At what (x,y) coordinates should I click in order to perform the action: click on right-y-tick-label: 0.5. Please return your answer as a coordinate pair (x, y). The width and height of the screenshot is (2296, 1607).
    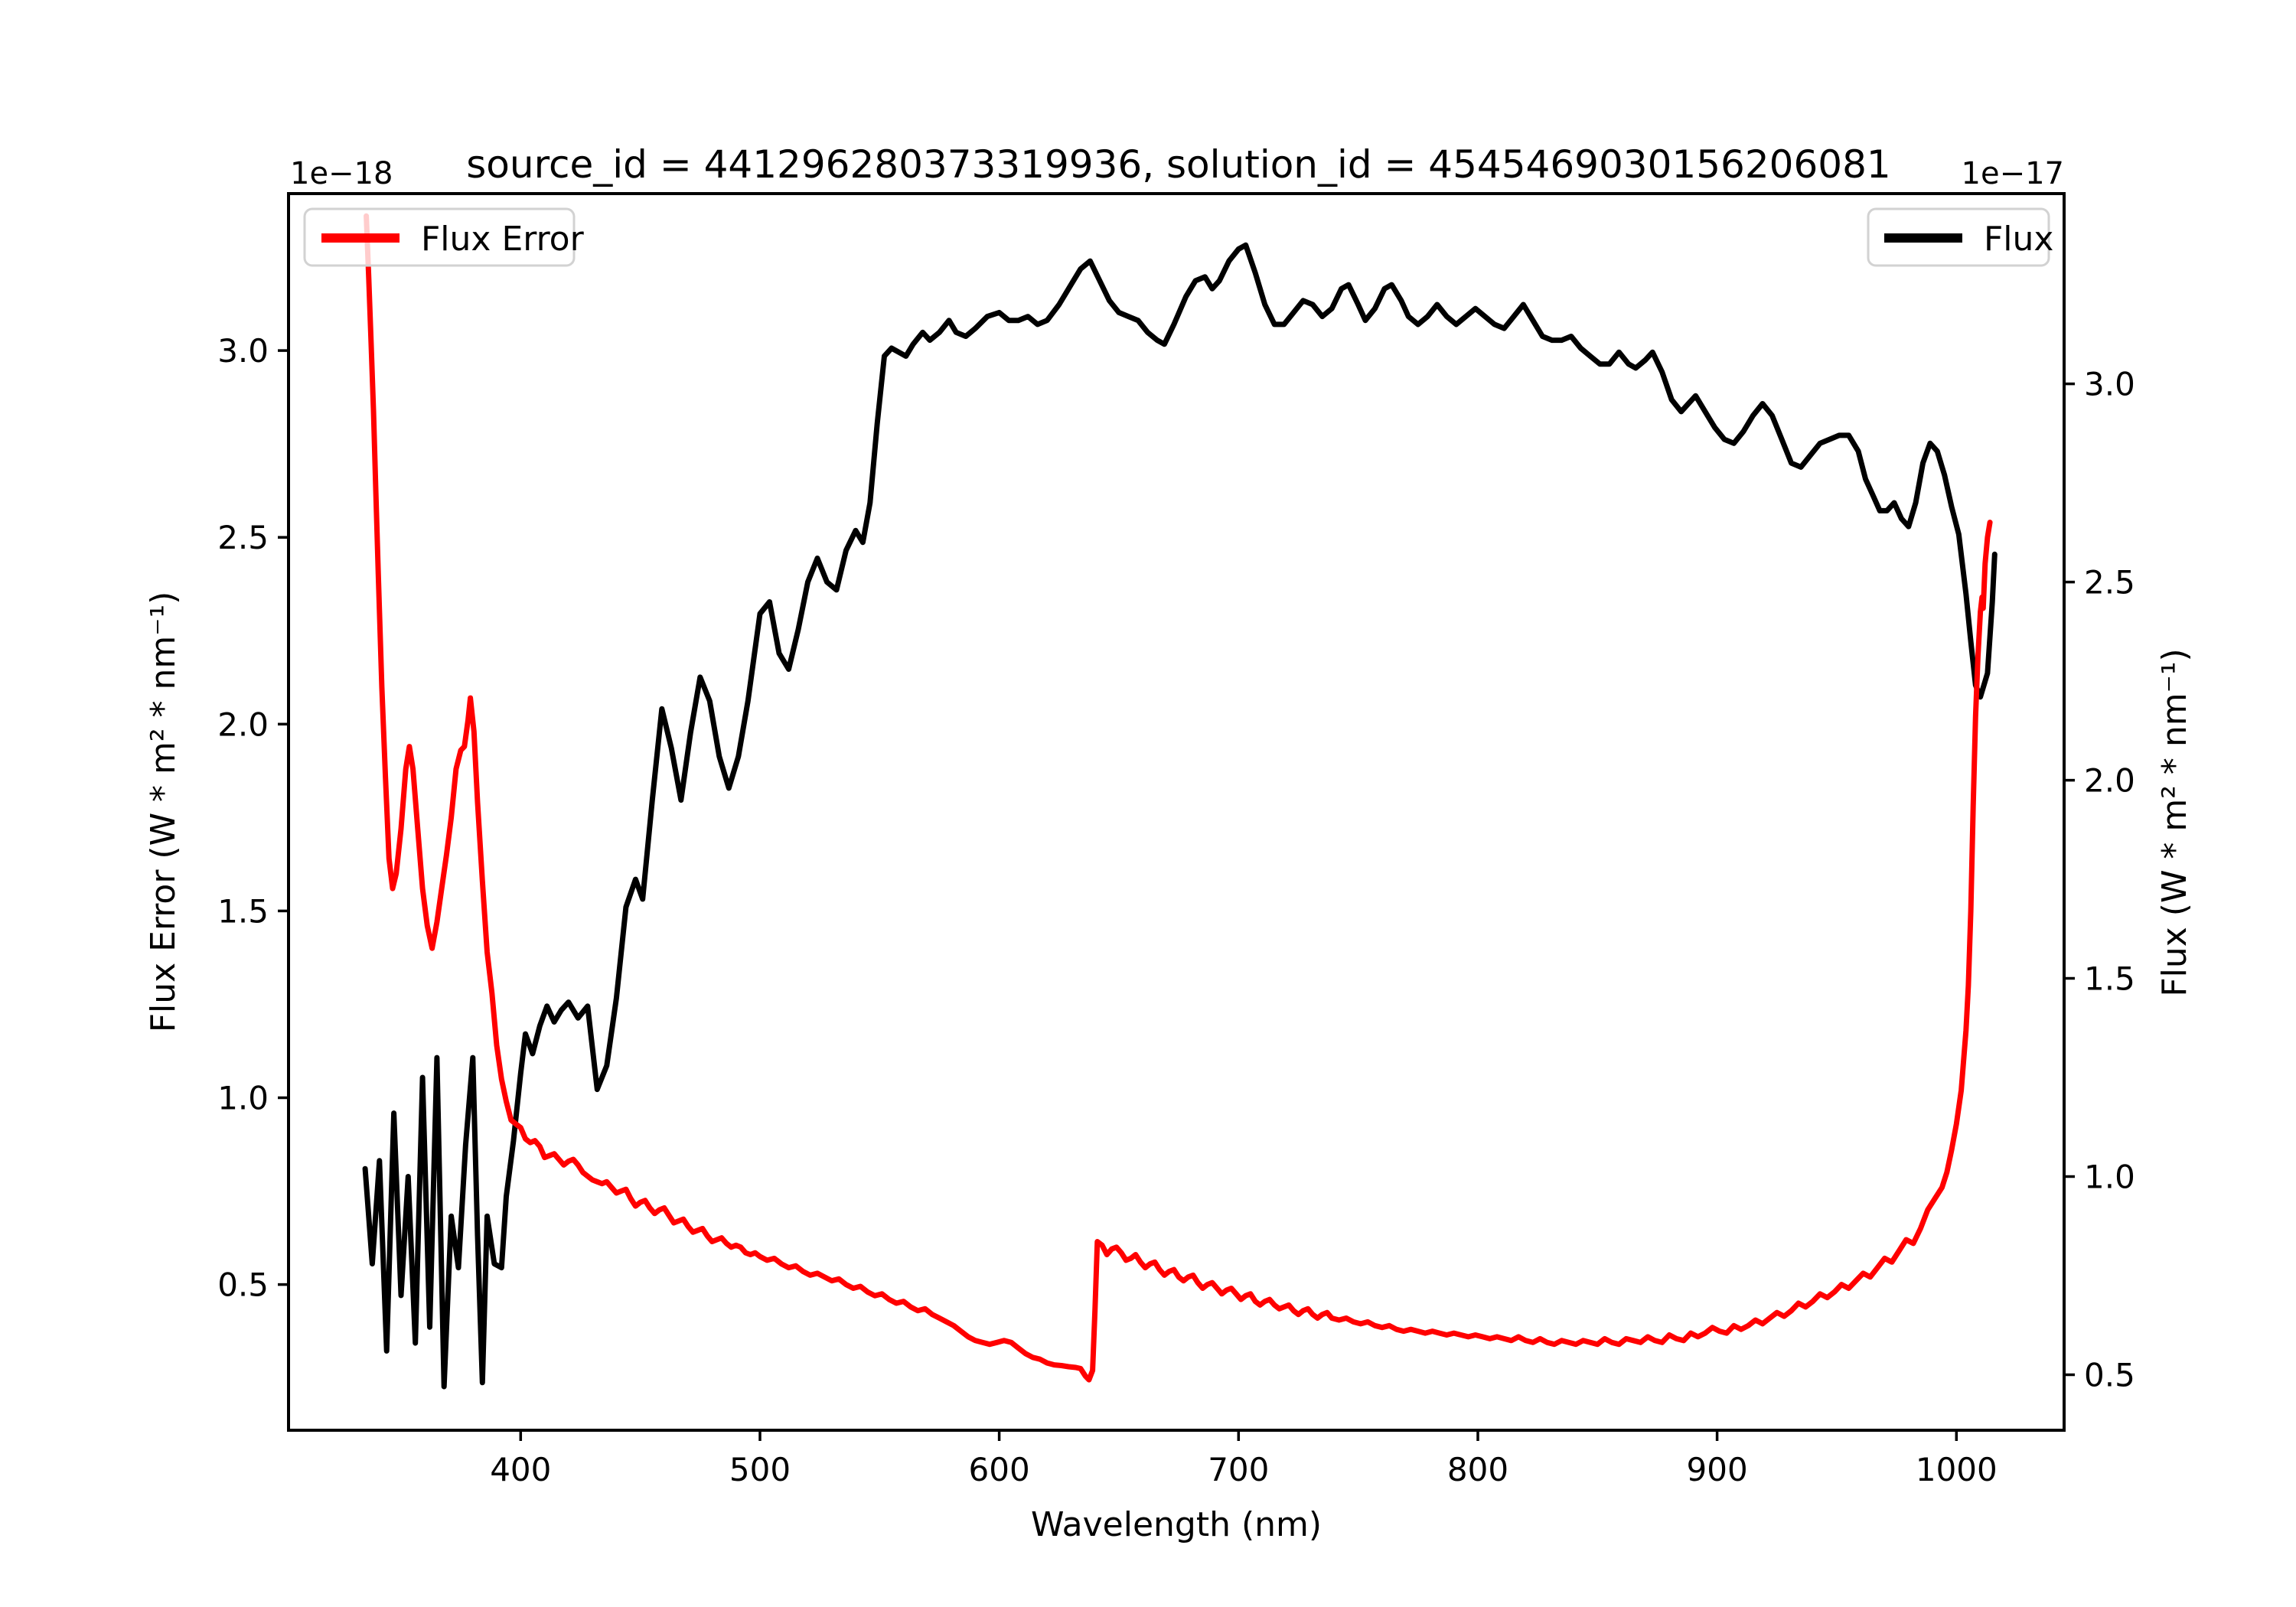
    Looking at the image, I should click on (2109, 1376).